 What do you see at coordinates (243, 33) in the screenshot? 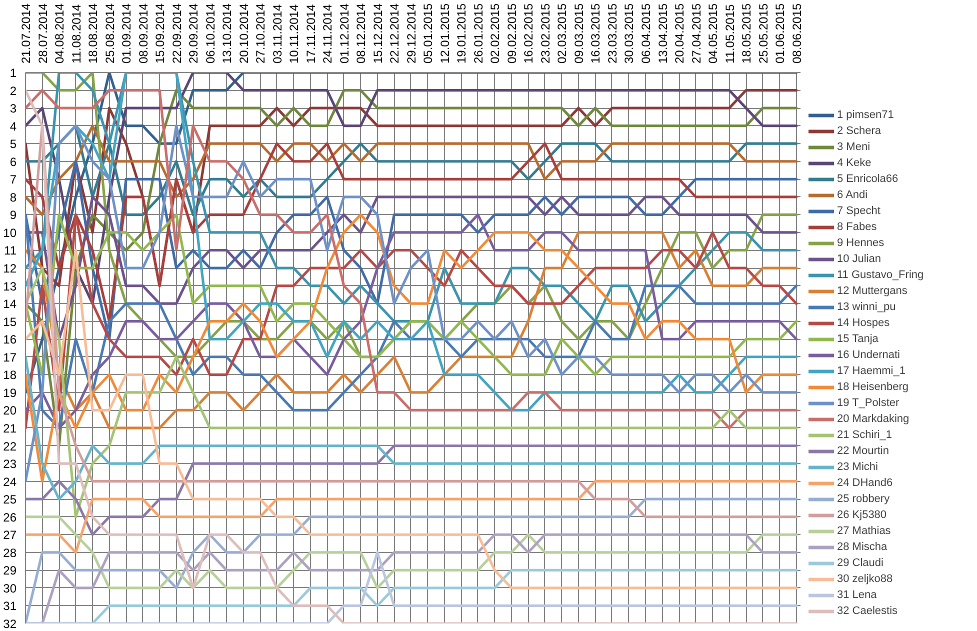
I see `x-tick-label: 20.10.2014` at bounding box center [243, 33].